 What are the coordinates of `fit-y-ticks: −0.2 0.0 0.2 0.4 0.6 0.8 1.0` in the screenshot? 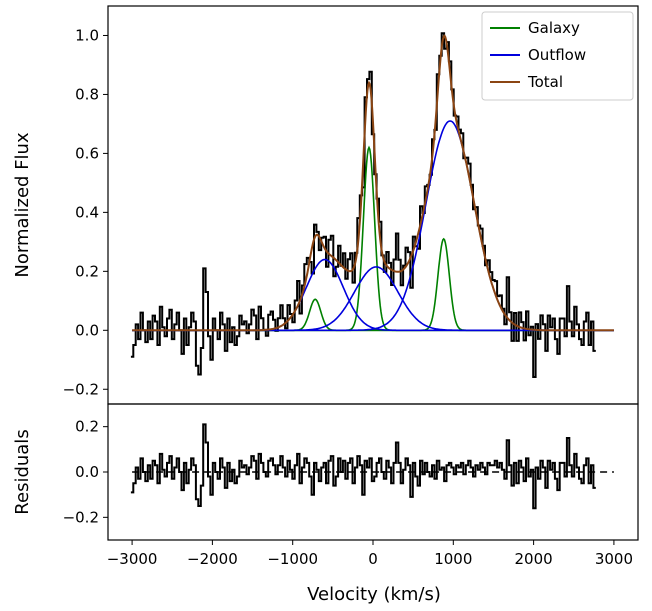 It's located at (85, 212).